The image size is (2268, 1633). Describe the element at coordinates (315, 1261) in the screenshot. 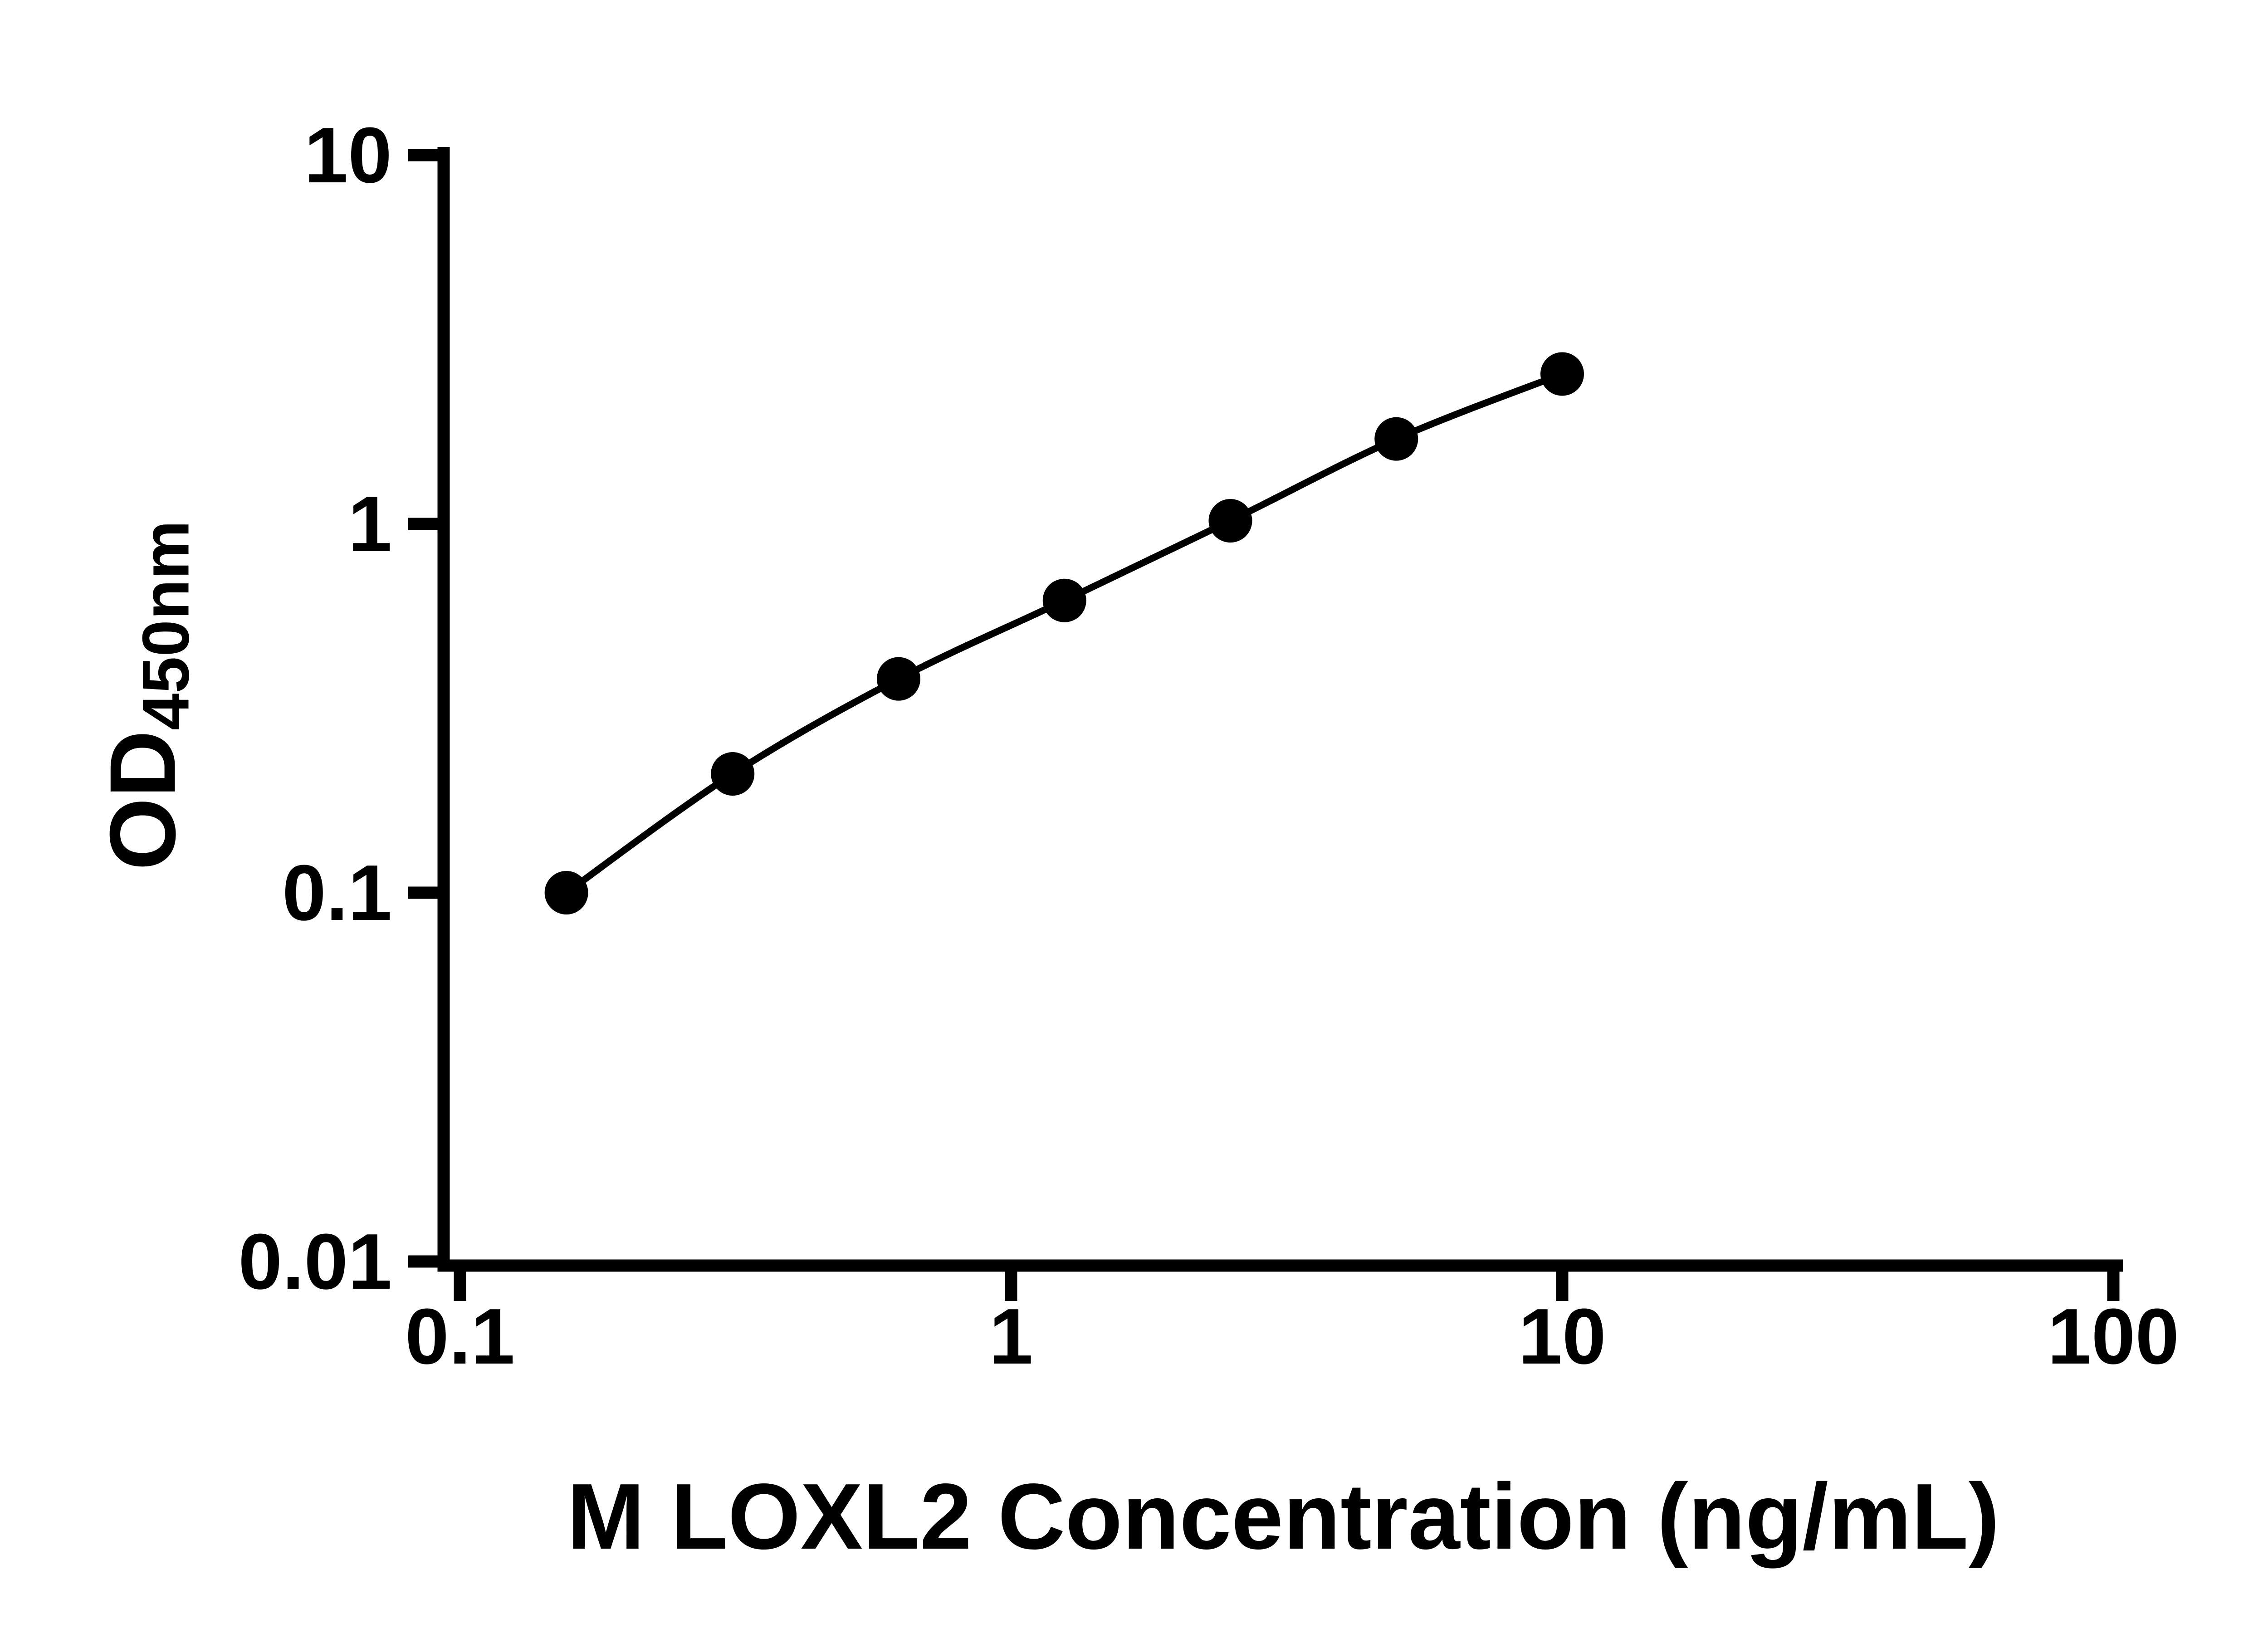

I see `y-tick-label: 0.01` at that location.